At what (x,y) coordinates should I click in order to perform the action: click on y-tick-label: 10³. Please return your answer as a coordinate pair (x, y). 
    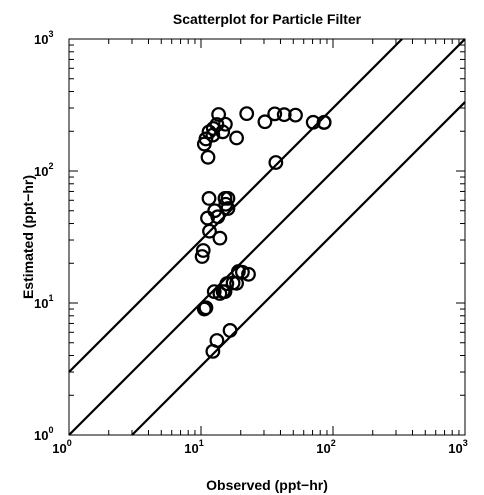
    Looking at the image, I should click on (43, 38).